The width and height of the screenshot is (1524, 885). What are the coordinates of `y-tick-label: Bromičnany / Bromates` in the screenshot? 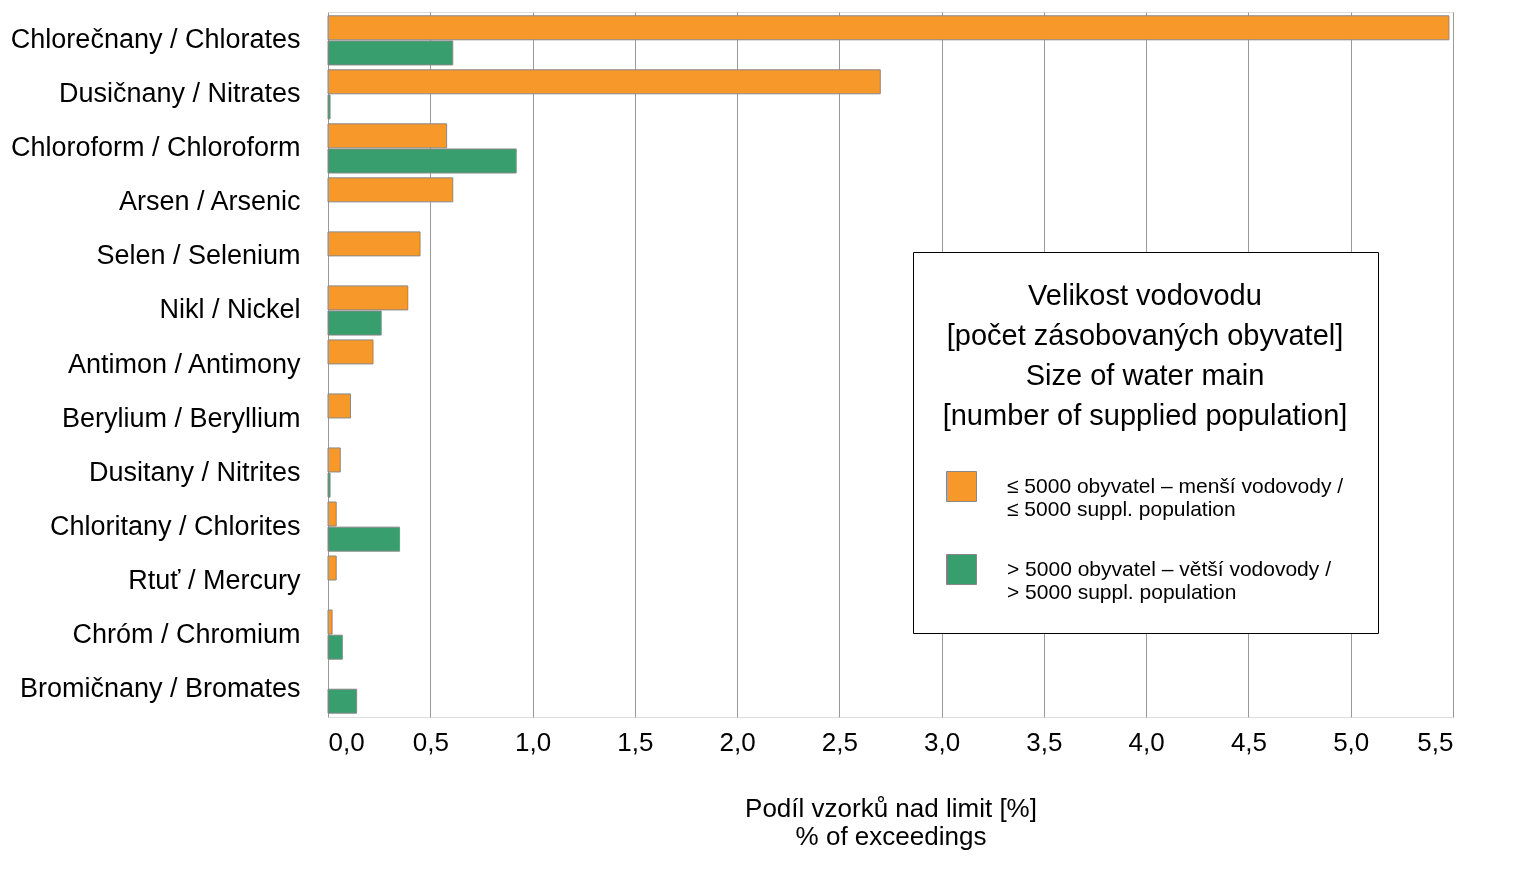 It's located at (160, 687).